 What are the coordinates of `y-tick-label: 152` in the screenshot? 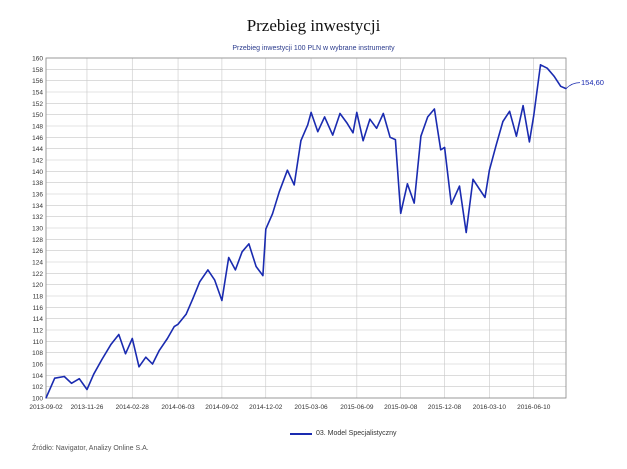 It's located at (37, 104).